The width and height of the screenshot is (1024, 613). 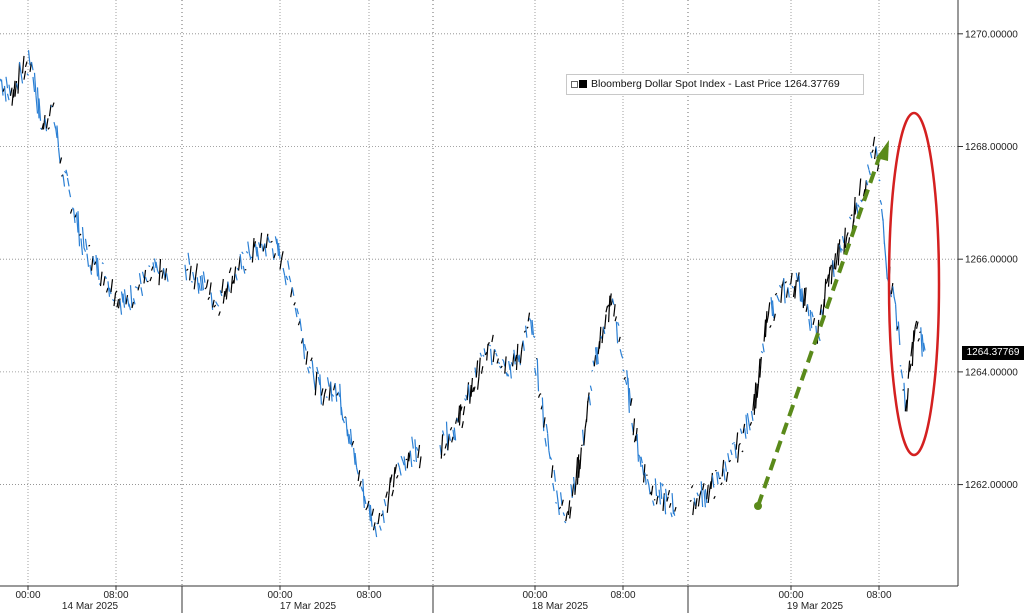 I want to click on legend-series-value: 1264.37769, so click(x=812, y=84).